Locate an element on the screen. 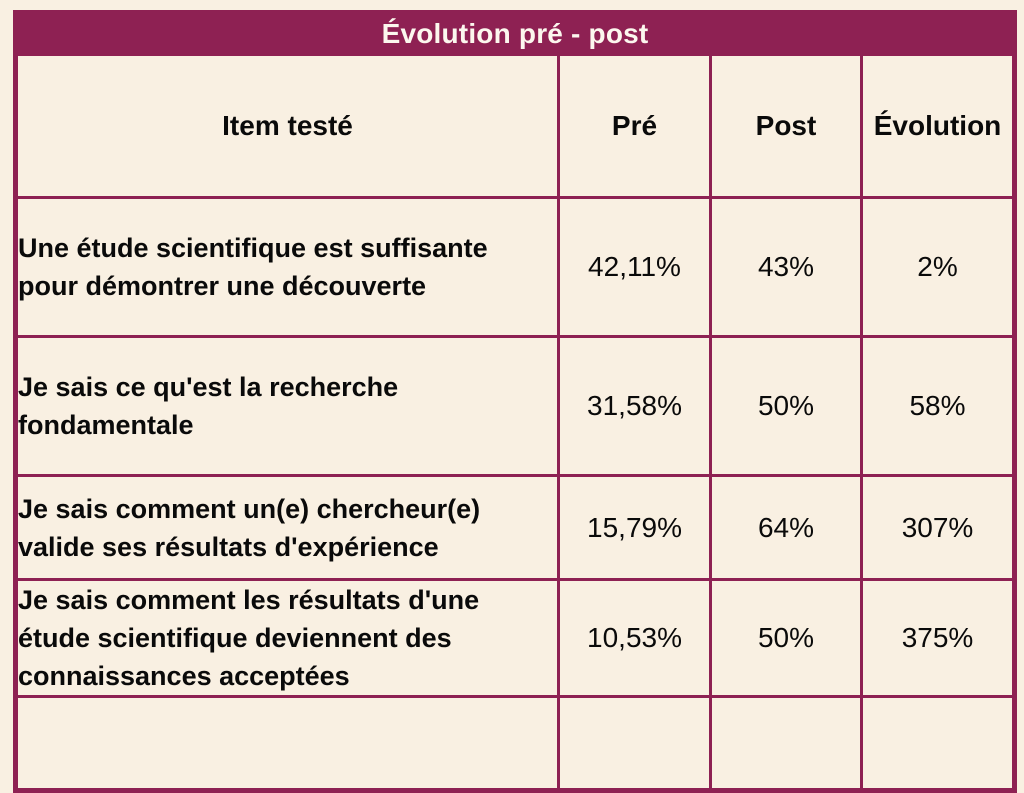 This screenshot has height=793, width=1024. evolution-cell: 58% is located at coordinates (938, 406).